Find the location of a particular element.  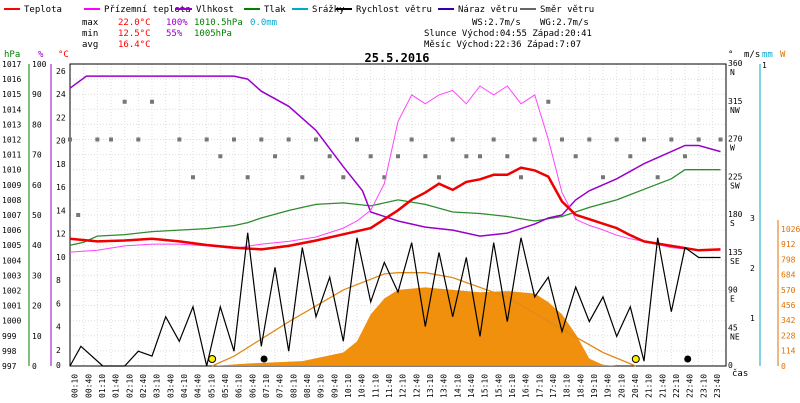

w-tick: 114 is located at coordinates (788, 351).